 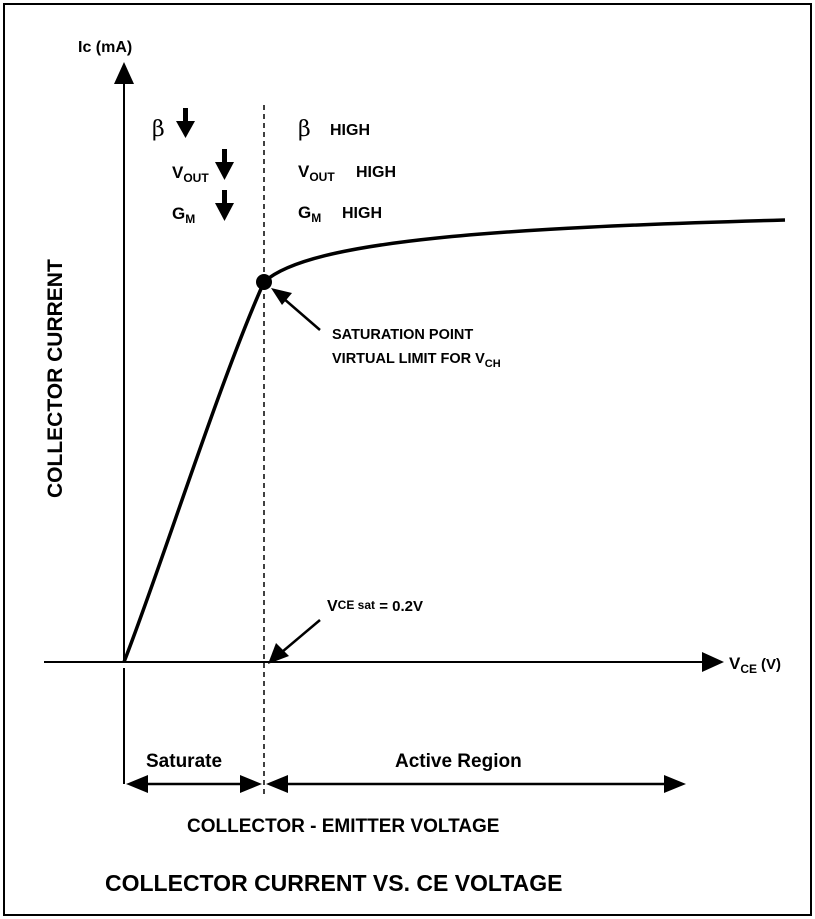 What do you see at coordinates (416, 360) in the screenshot?
I see `virtual-limit-label: VIRTUAL LIMIT FOR VCH` at bounding box center [416, 360].